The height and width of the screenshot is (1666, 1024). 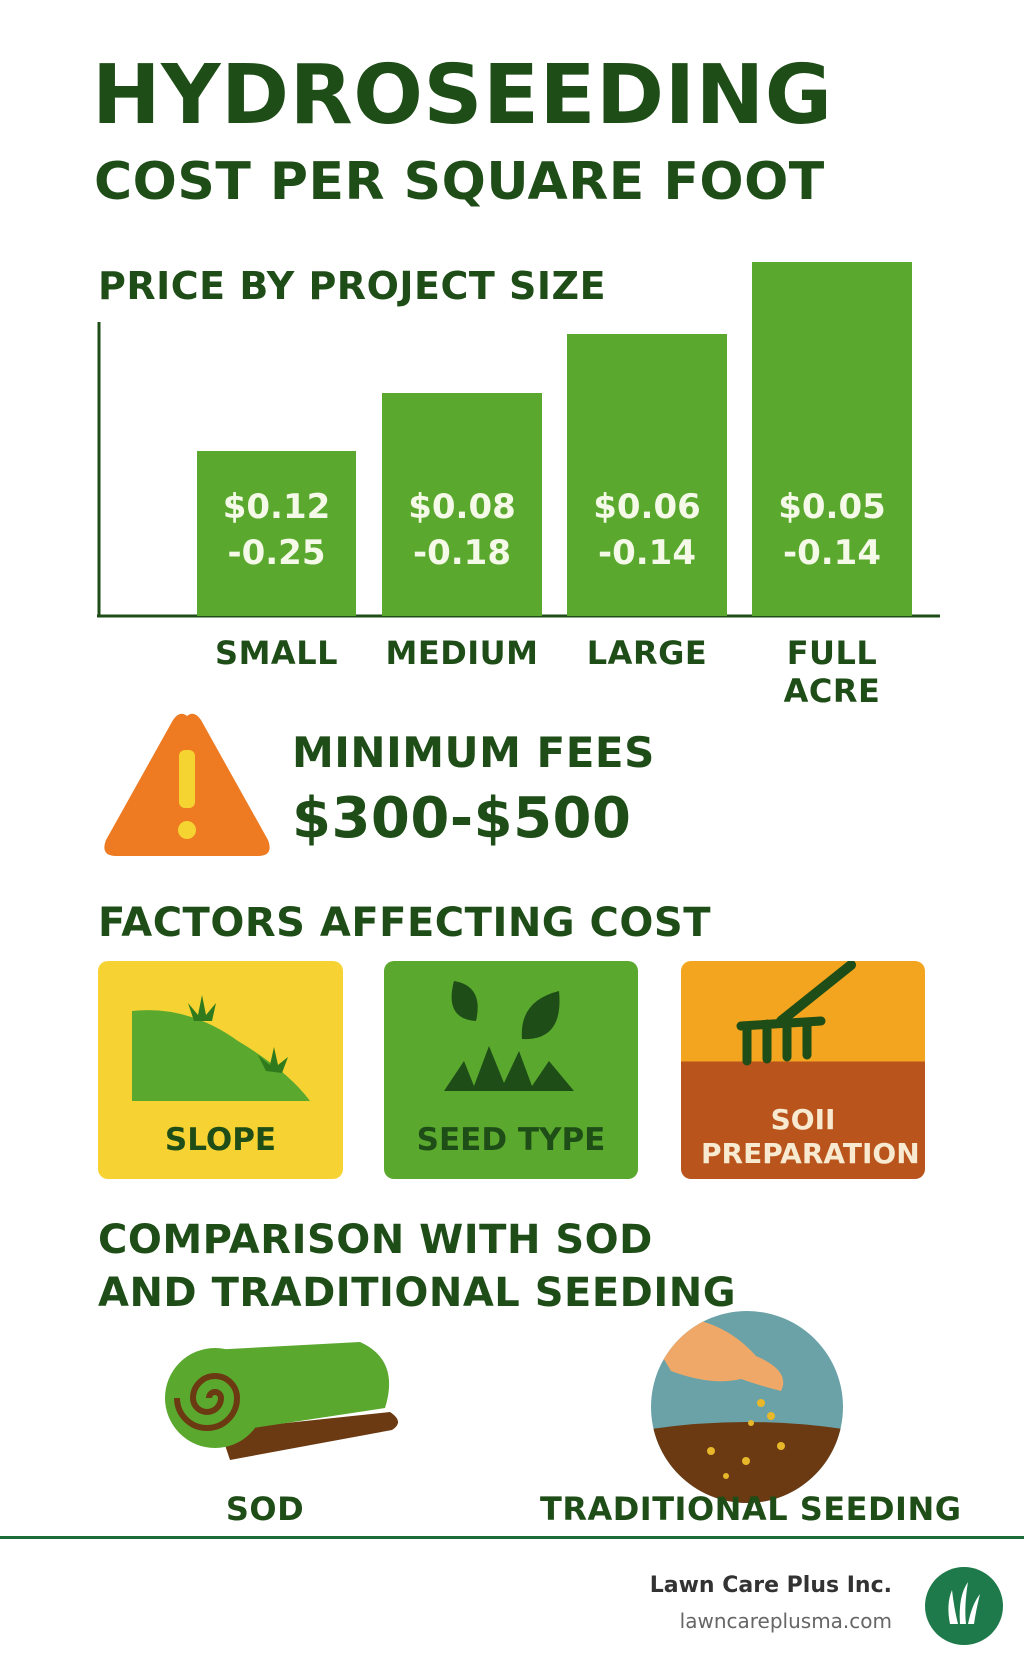 I want to click on logo, so click(x=964, y=1606).